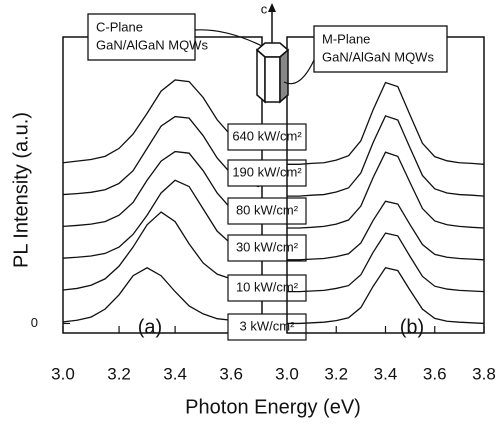 Image resolution: width=498 pixels, height=426 pixels. What do you see at coordinates (412, 327) in the screenshot?
I see `panel-label: (b)` at bounding box center [412, 327].